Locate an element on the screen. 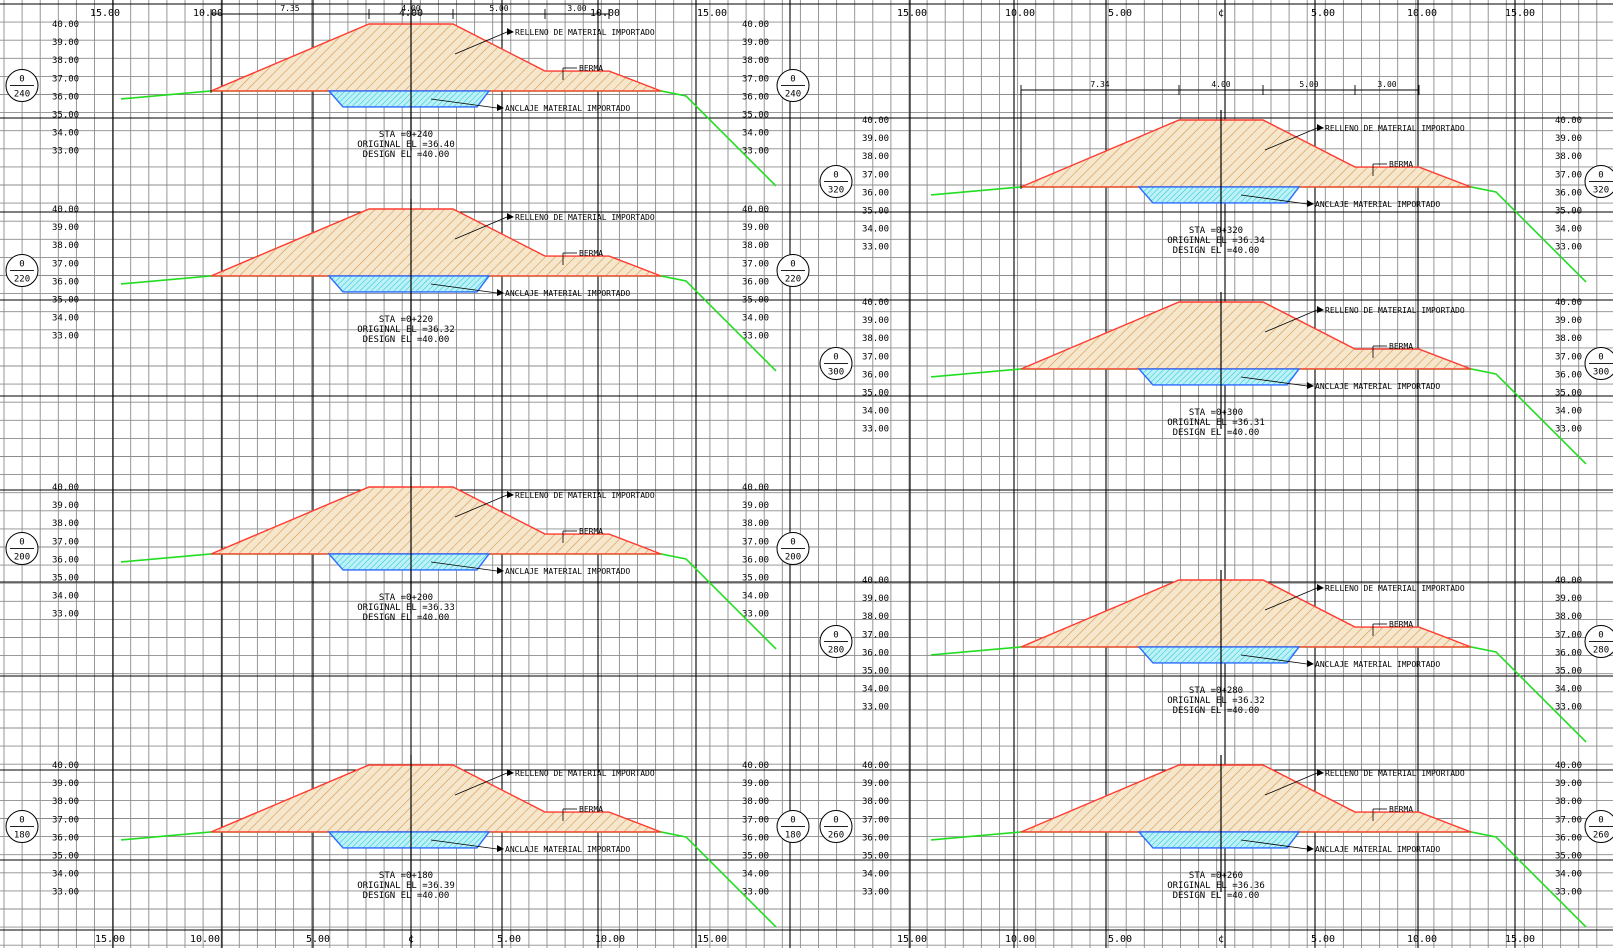 The image size is (1613, 948). original-elevation-label: ORIGINAL EL =36.36 is located at coordinates (1216, 886).